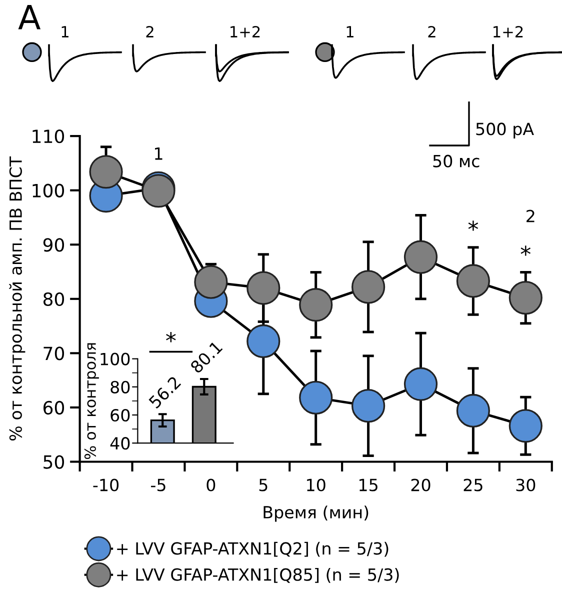 This screenshot has width=562, height=602. I want to click on x-axis-title: Время (мин), so click(316, 514).